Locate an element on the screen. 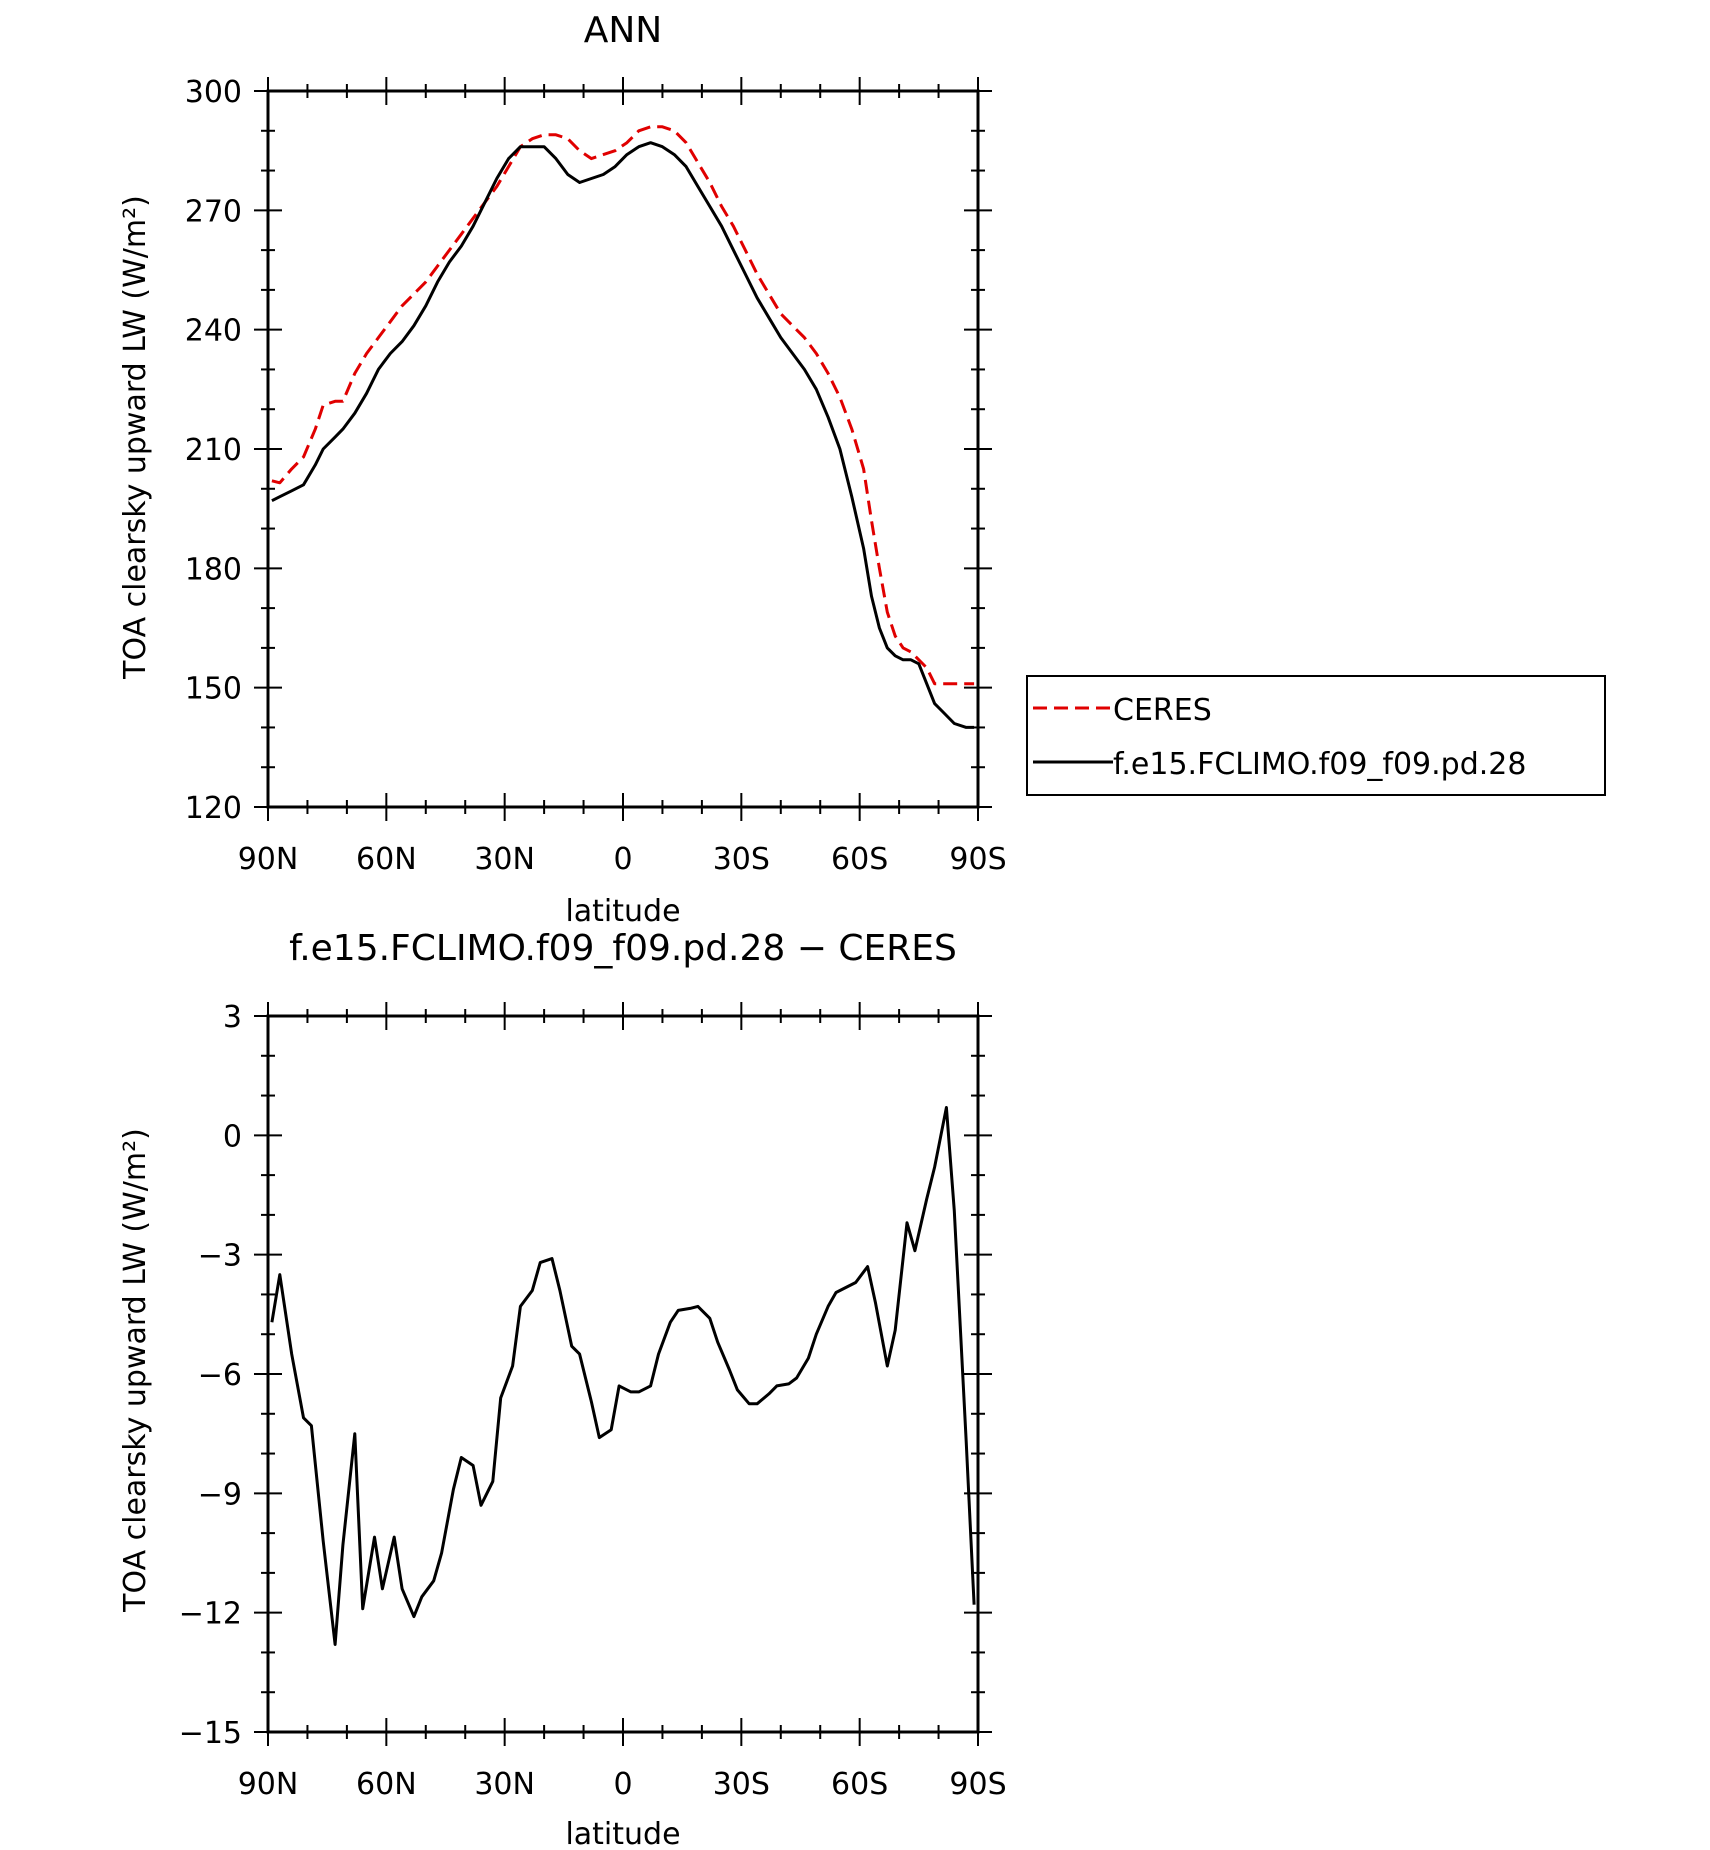  top-panel-x-tick-label: 90S is located at coordinates (977, 859).